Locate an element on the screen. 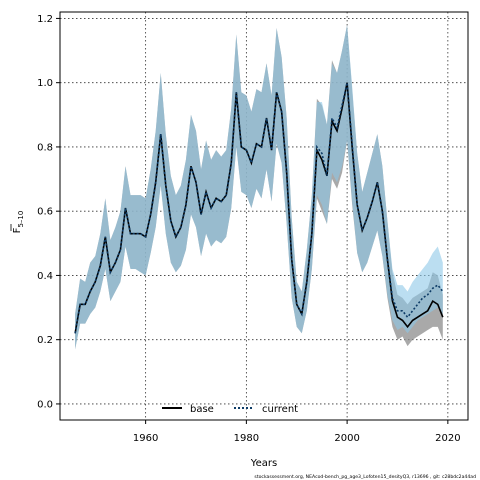 This screenshot has width=480, height=480. y-tick-label: 0.4 is located at coordinates (45, 276).